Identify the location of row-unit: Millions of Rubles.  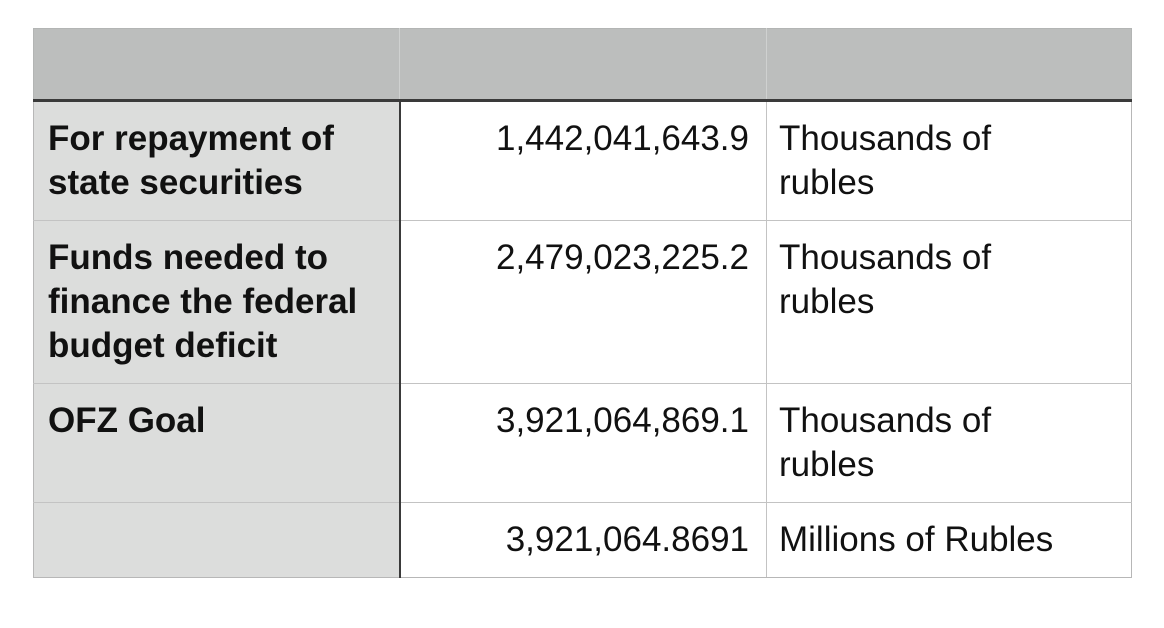
(916, 539).